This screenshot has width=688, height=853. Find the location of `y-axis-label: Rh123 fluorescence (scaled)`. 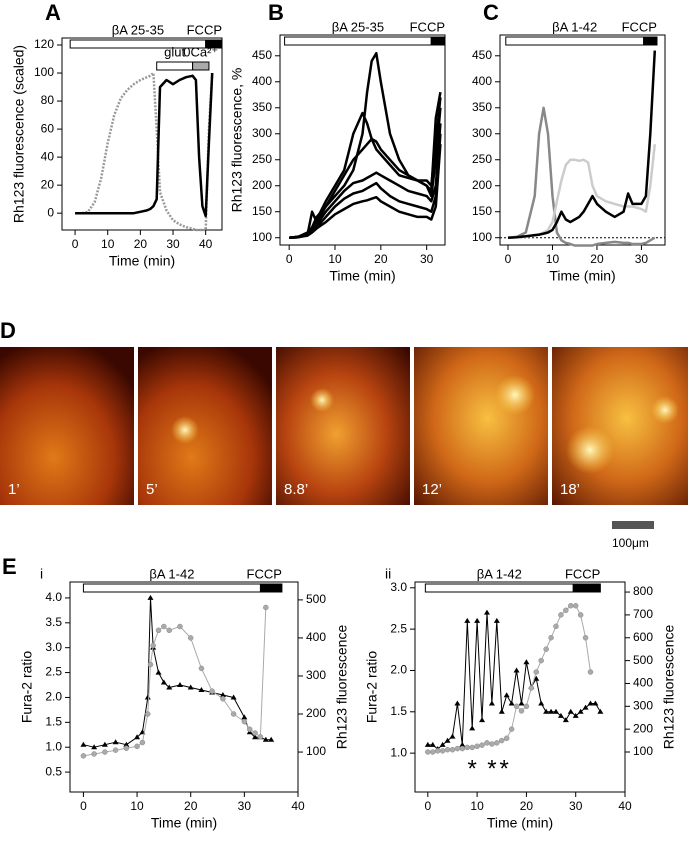

y-axis-label: Rh123 fluorescence (scaled) is located at coordinates (19, 134).